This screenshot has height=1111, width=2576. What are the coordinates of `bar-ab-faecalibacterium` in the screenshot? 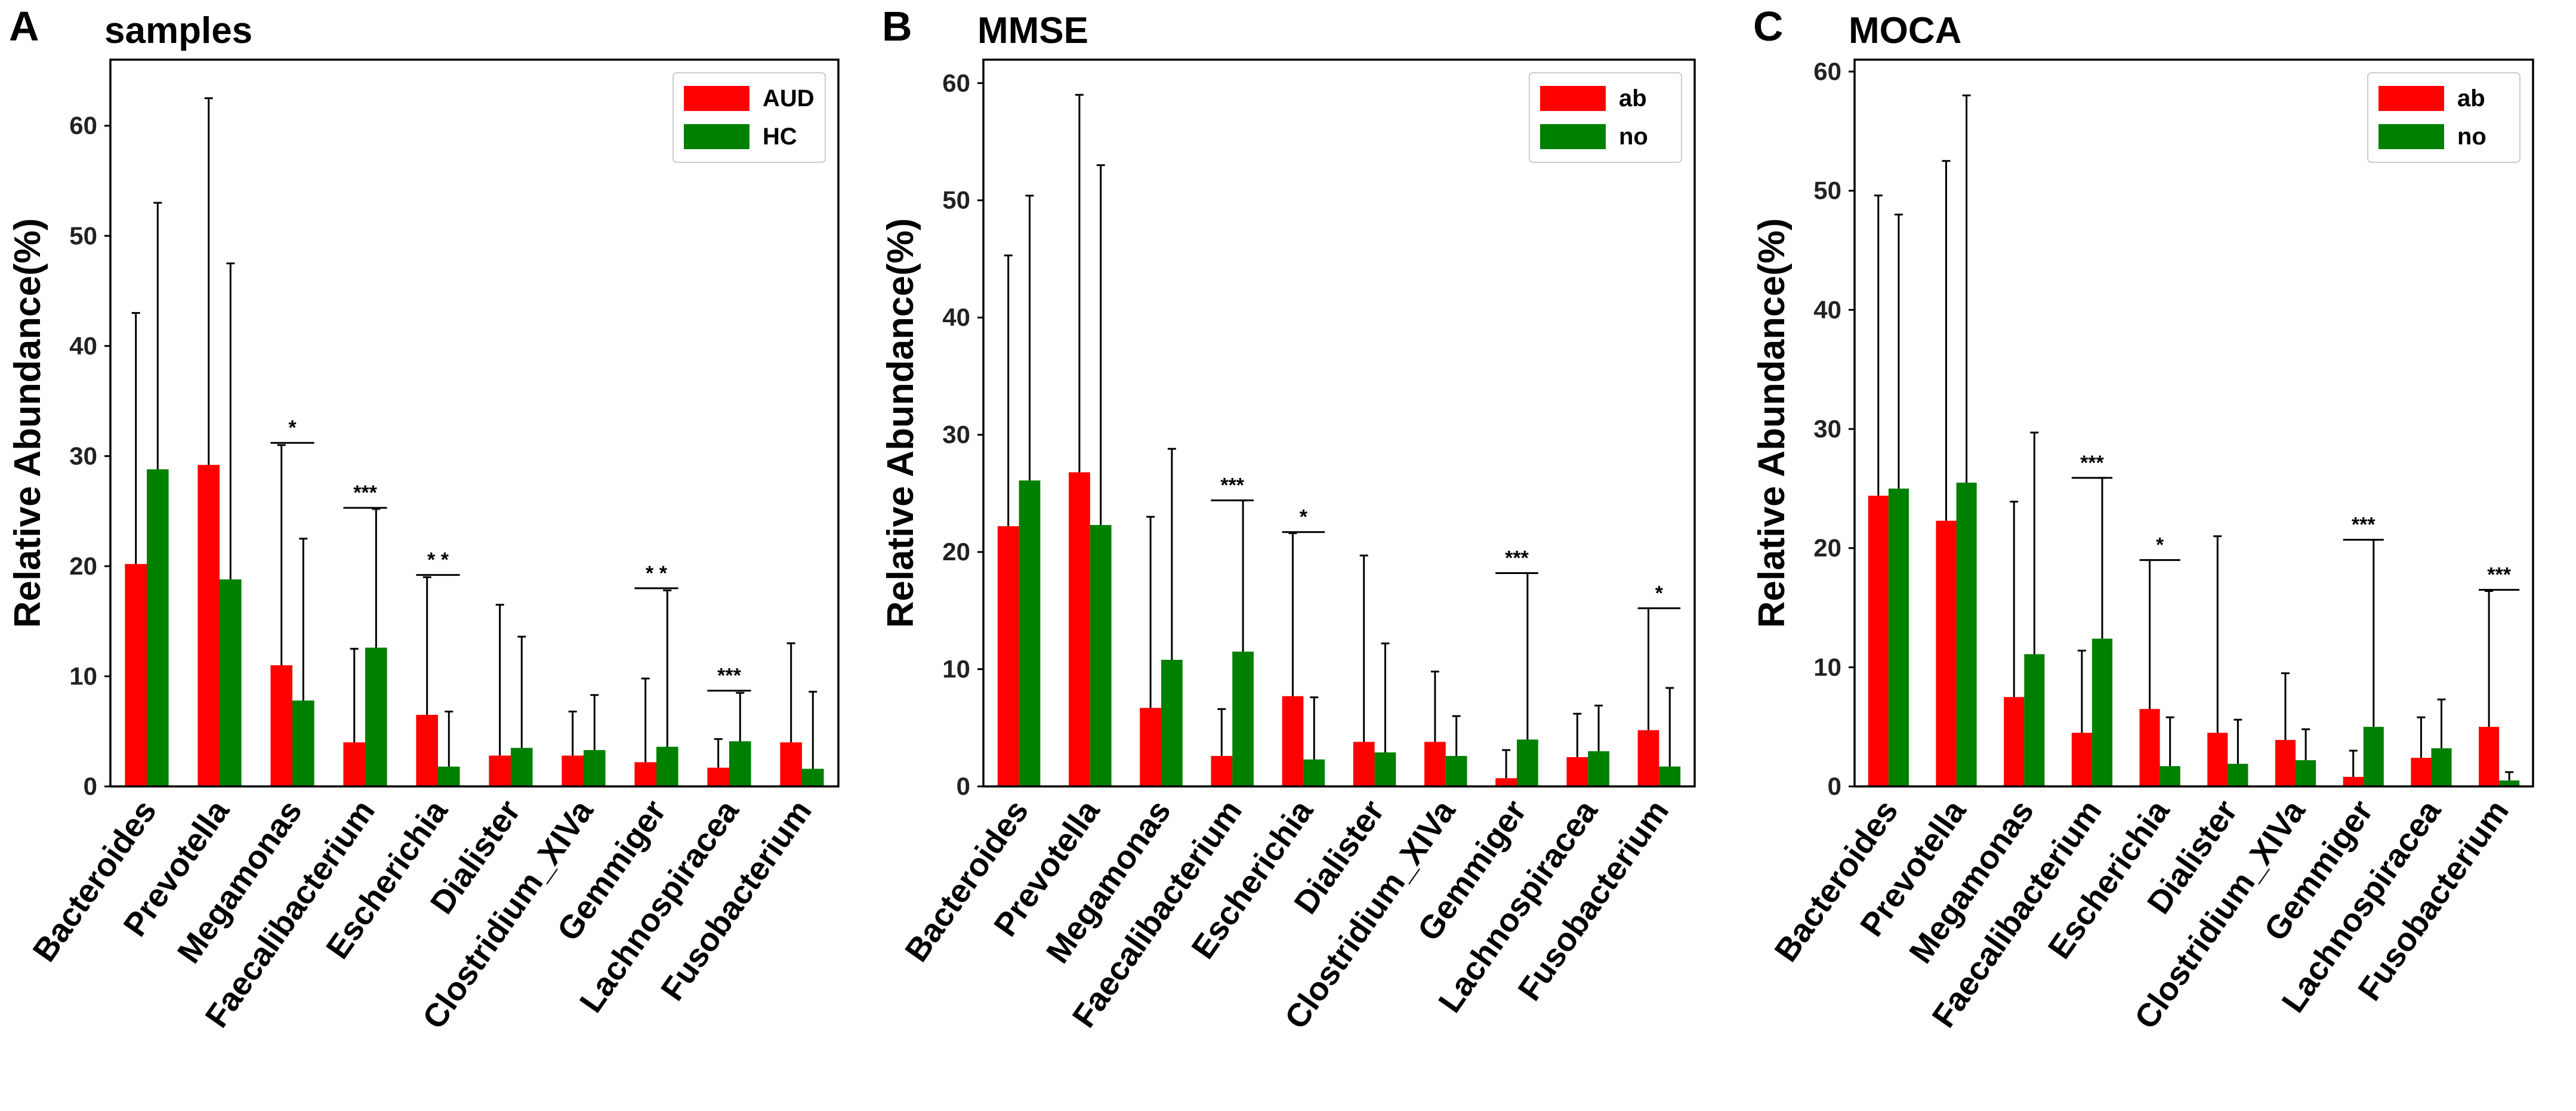 It's located at (2081, 759).